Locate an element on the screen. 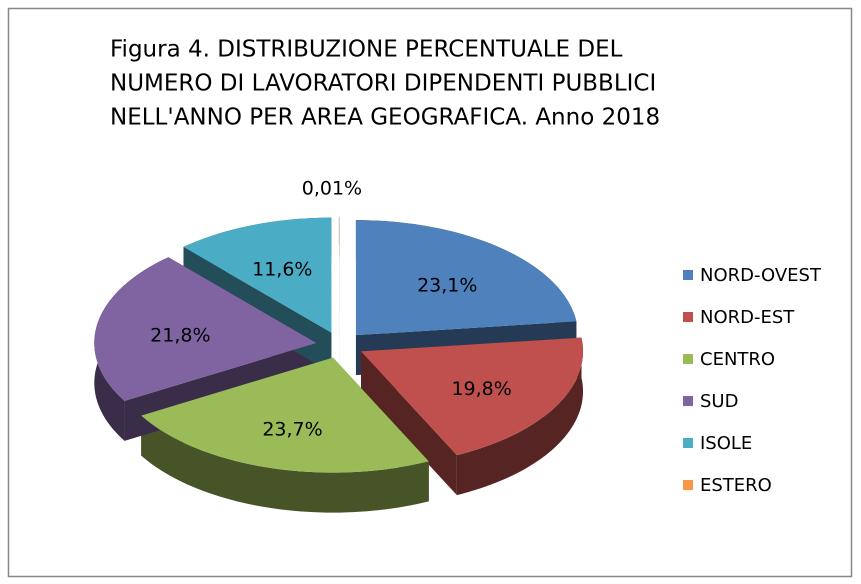 The height and width of the screenshot is (584, 861). legend-label: ESTERO is located at coordinates (736, 485).